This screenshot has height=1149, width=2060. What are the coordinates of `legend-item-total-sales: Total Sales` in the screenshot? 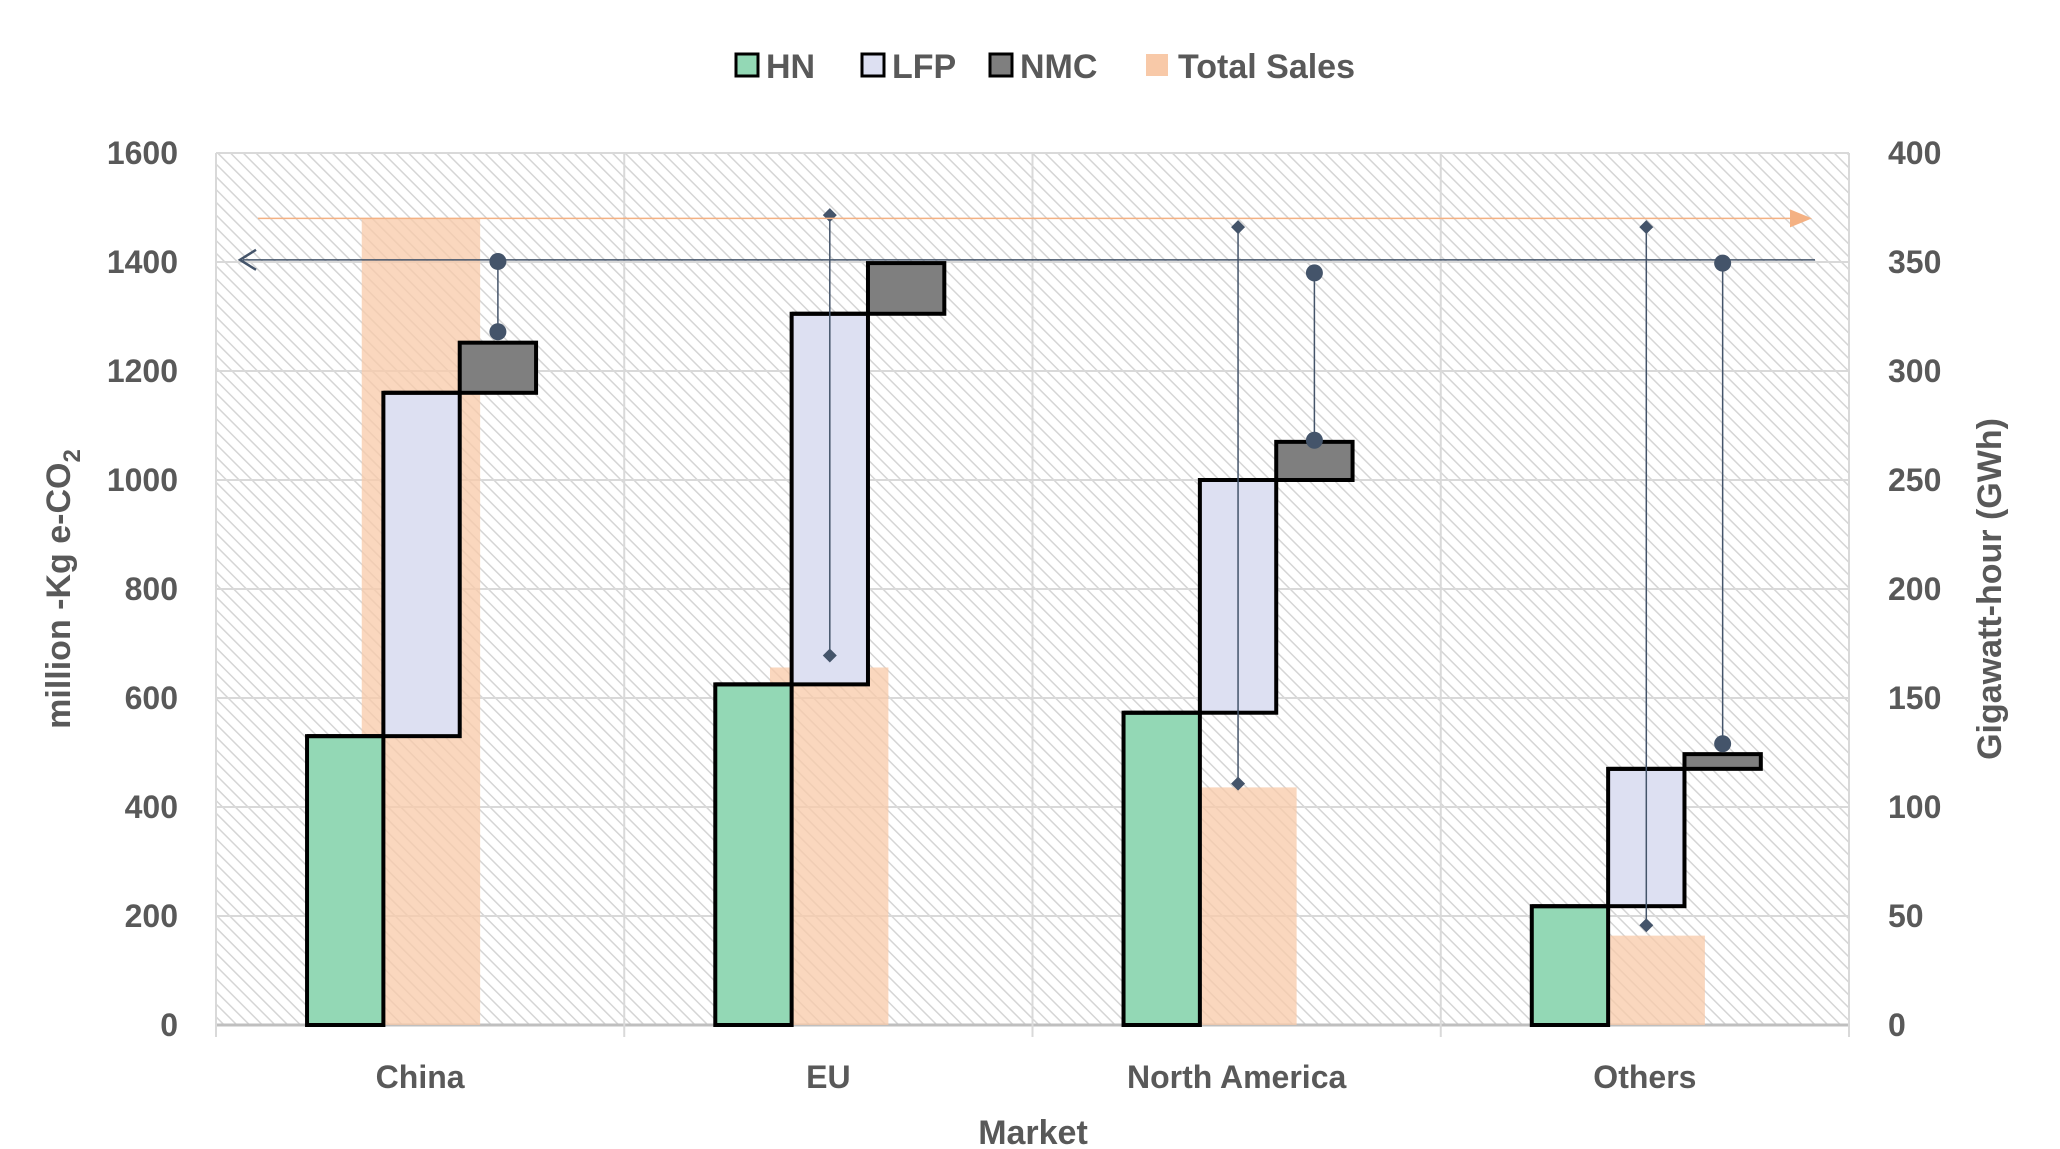 It's located at (1250, 67).